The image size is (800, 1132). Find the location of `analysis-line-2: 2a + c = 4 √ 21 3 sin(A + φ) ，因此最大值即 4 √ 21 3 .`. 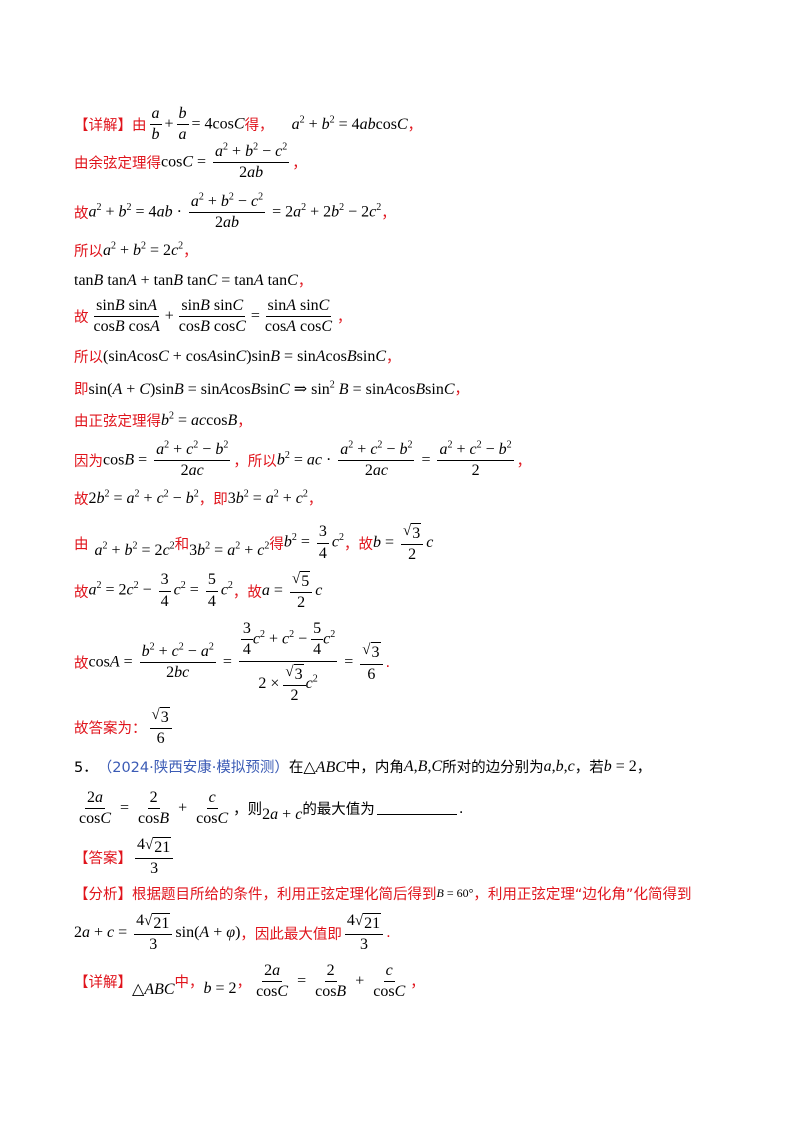

analysis-line-2: 2a + c = 4 √ 21 3 sin(A + φ) ，因此最大值即 4 √ 21 3 . is located at coordinates (232, 933).